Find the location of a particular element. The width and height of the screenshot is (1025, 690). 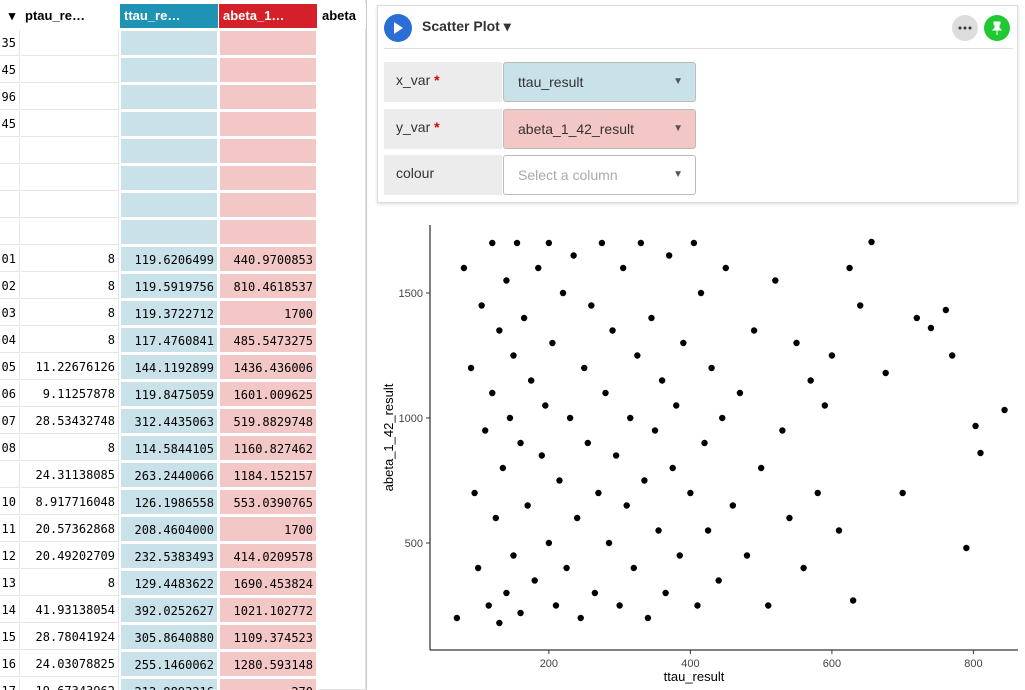

field-label-text: colour is located at coordinates (415, 173).